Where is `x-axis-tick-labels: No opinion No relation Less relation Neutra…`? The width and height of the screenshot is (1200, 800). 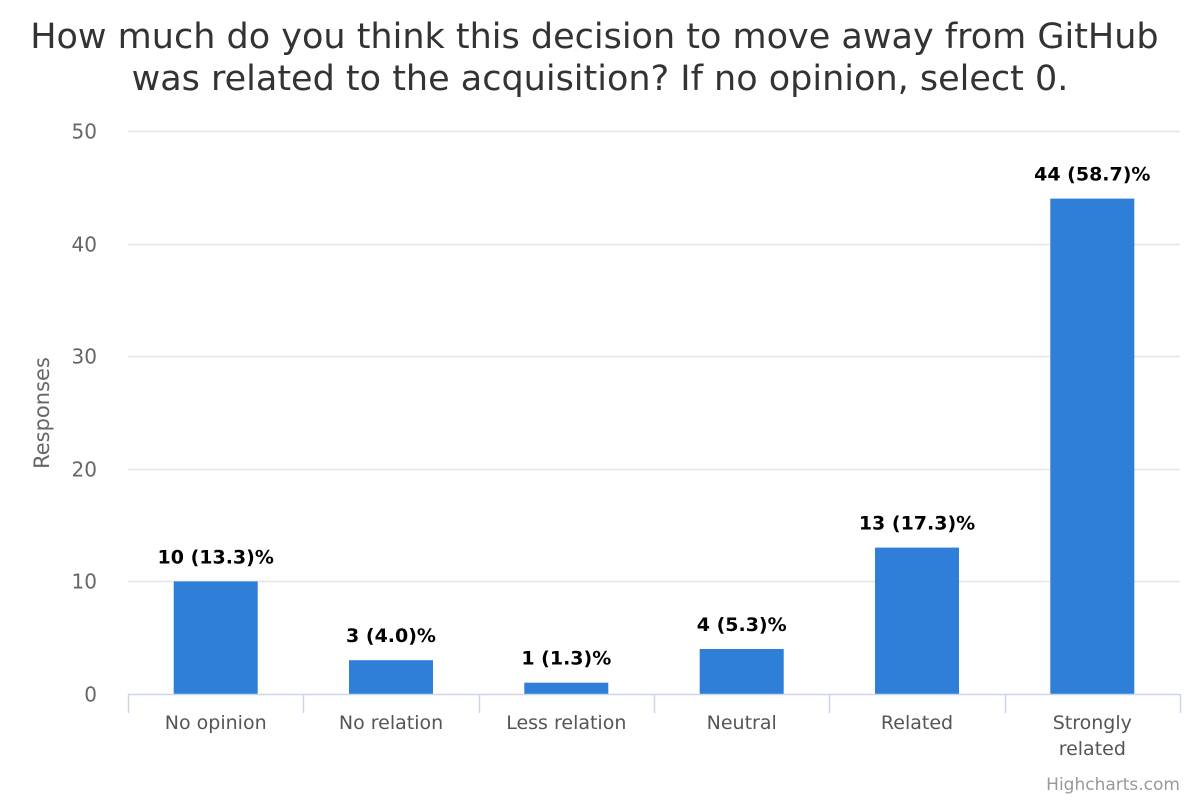 x-axis-tick-labels: No opinion No relation Less relation Neutra… is located at coordinates (648, 736).